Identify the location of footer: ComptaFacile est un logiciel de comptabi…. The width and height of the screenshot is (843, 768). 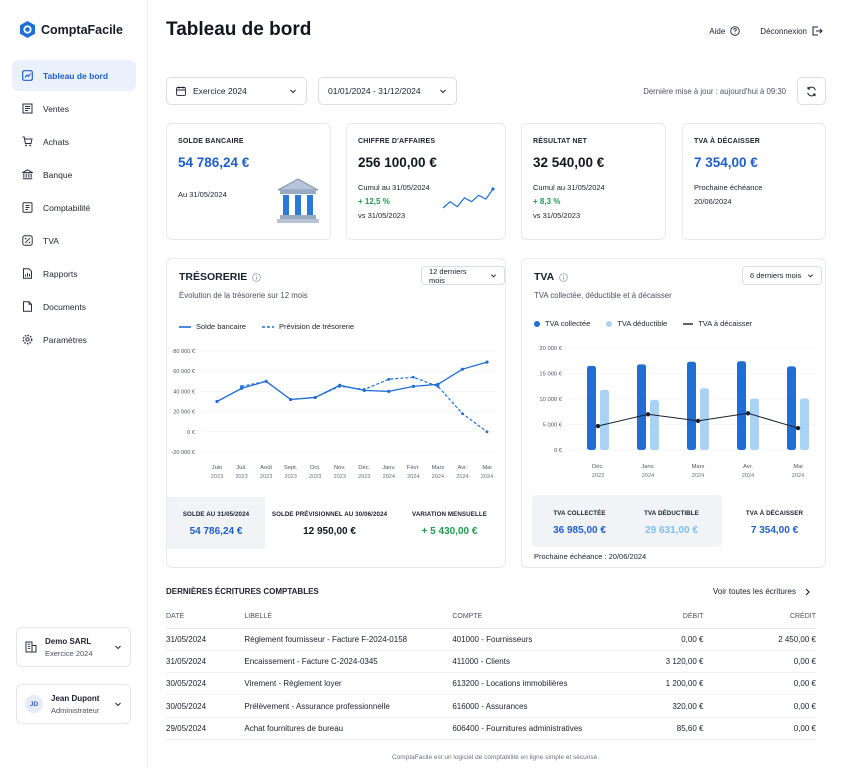
(495, 757).